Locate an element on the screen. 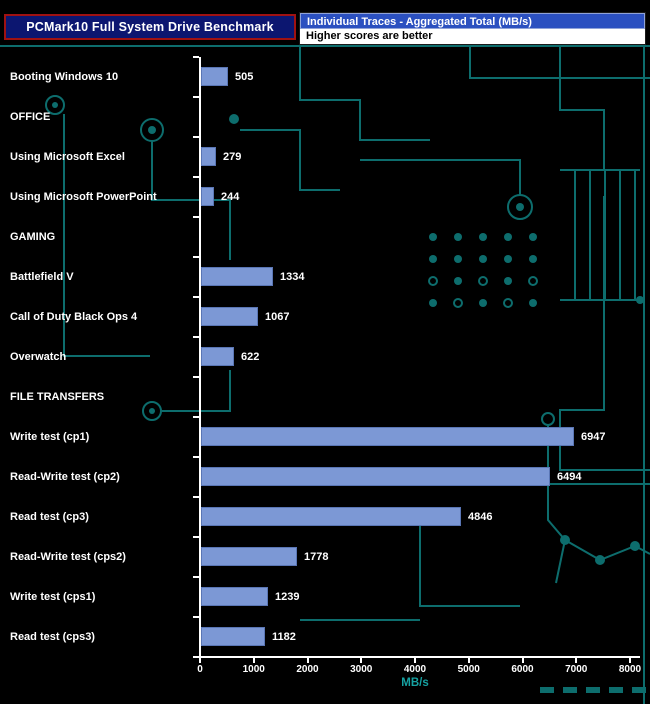 This screenshot has height=704, width=650. x-tick-label: 8000 is located at coordinates (630, 669).